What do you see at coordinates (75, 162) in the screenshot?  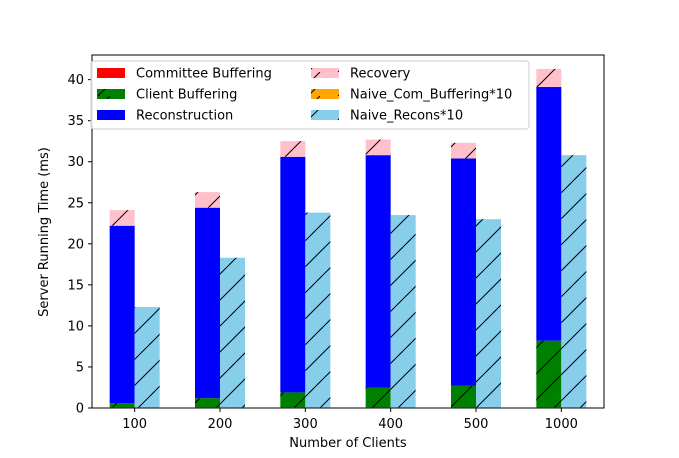 I see `y-tick-label-30: 30` at bounding box center [75, 162].